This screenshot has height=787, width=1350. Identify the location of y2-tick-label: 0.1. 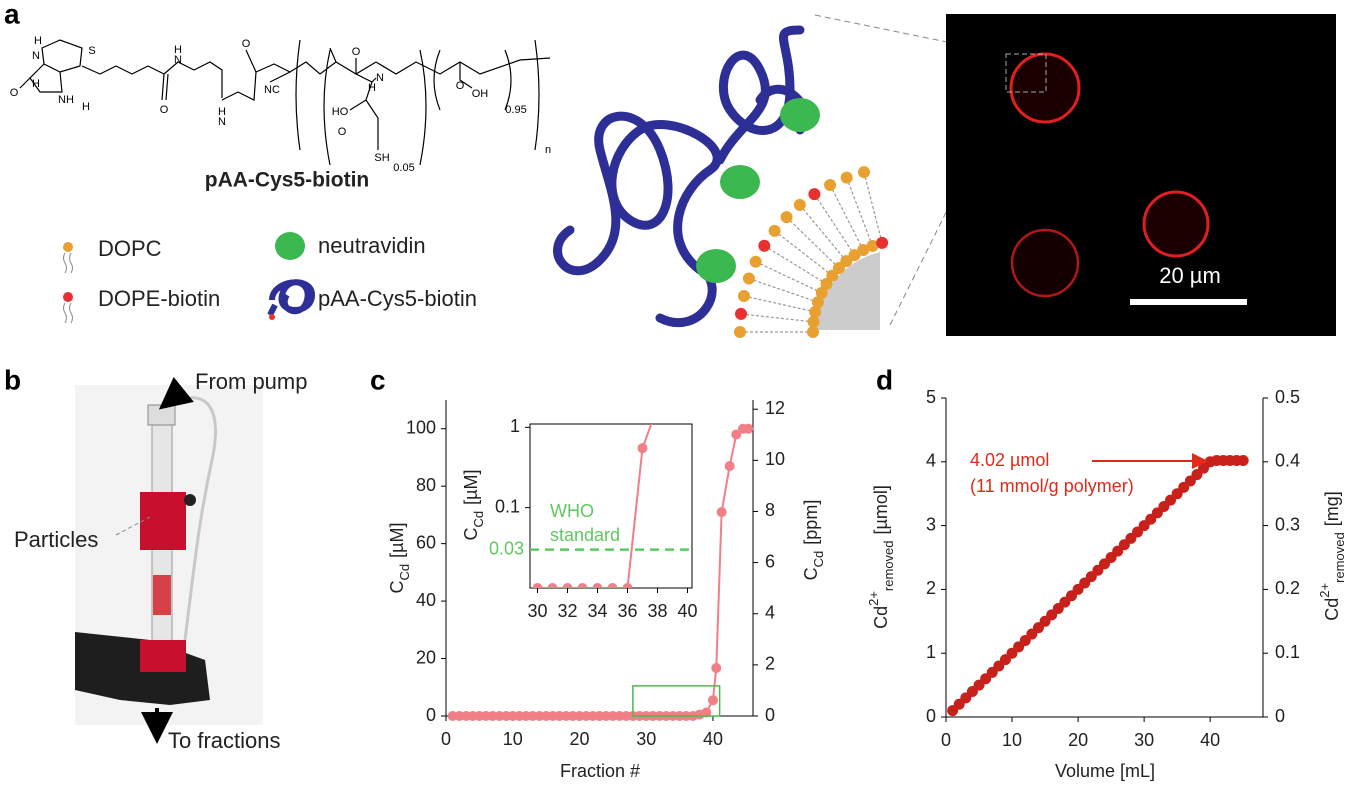
(1287, 652).